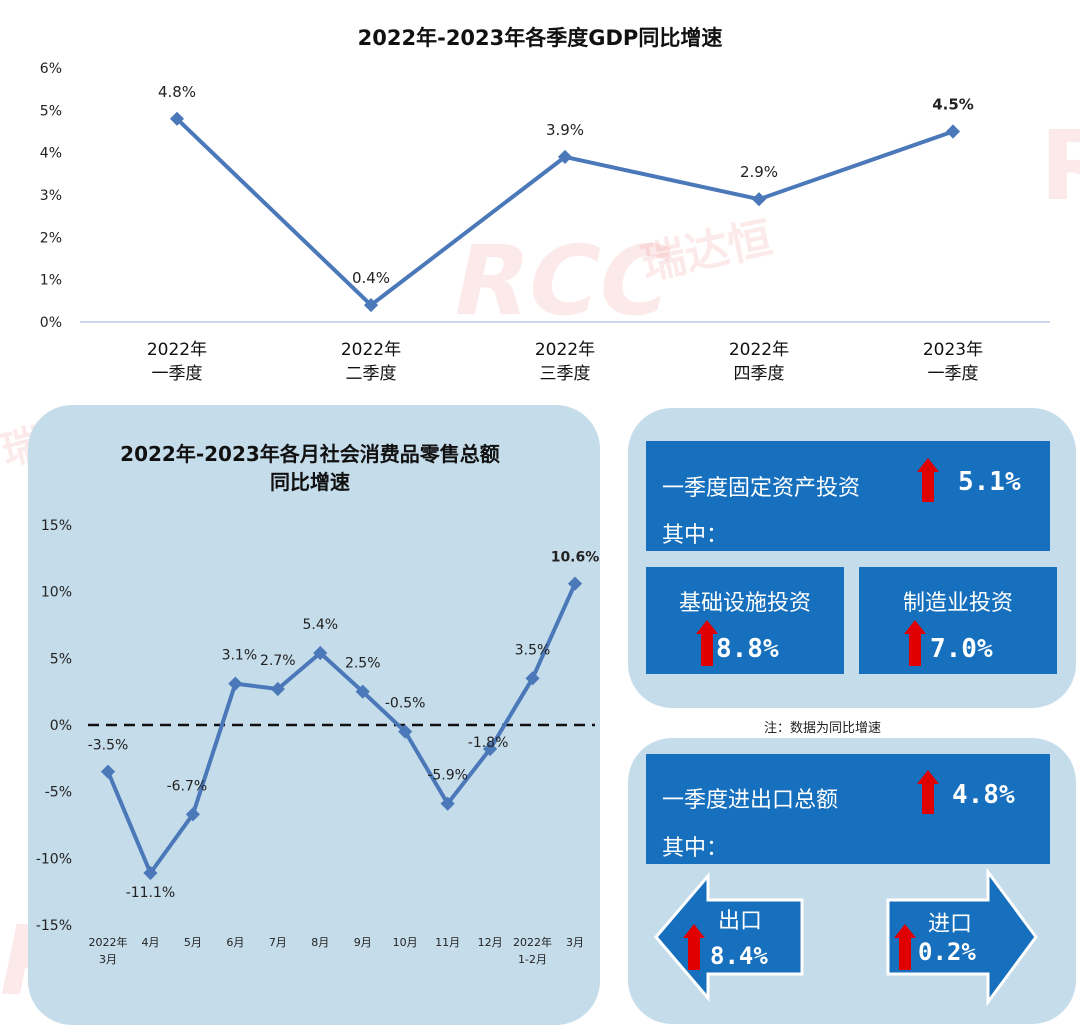 The image size is (1080, 1030). Describe the element at coordinates (565, 130) in the screenshot. I see `data-label: 3.9%` at that location.